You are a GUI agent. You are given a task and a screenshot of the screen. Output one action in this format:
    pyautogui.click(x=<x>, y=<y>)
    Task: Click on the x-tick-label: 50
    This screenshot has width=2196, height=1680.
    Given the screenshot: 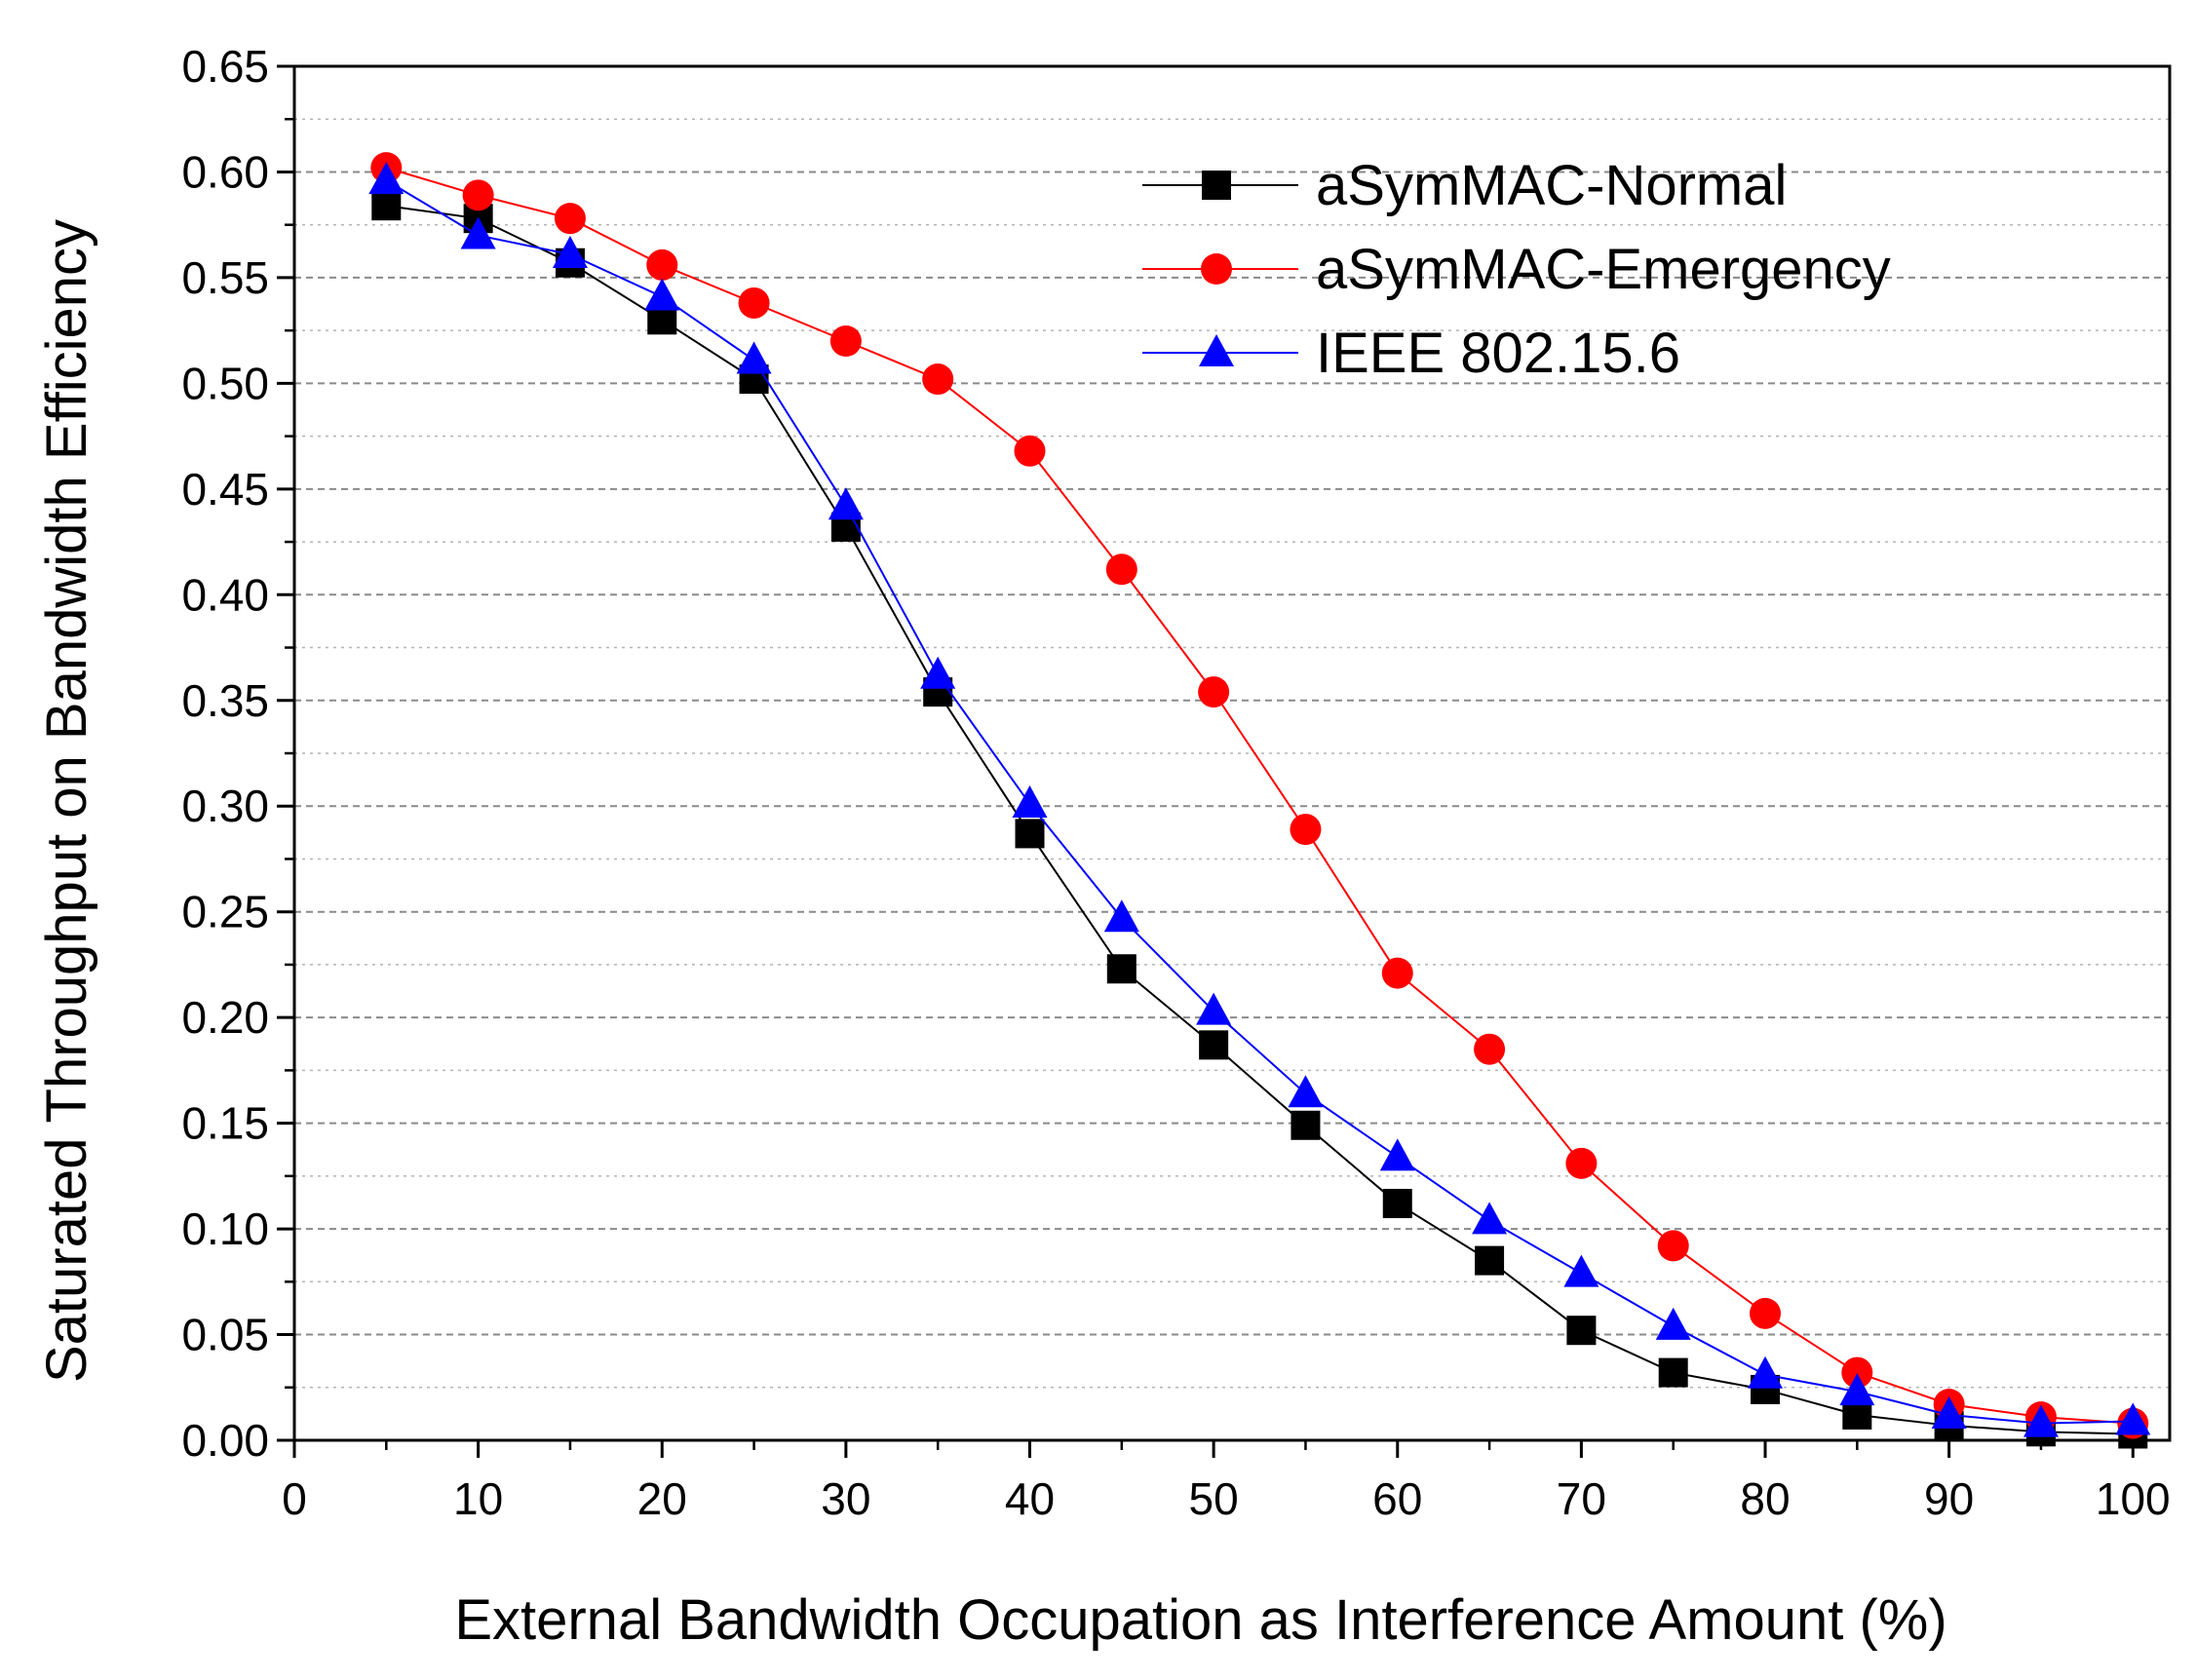 What is the action you would take?
    pyautogui.click(x=1214, y=1498)
    